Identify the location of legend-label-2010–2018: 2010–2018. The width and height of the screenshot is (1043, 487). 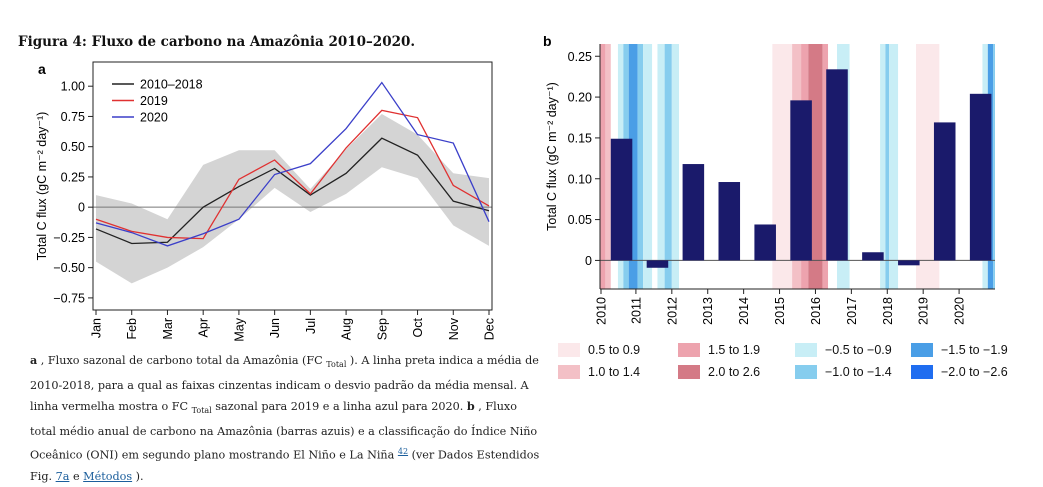
(171, 85).